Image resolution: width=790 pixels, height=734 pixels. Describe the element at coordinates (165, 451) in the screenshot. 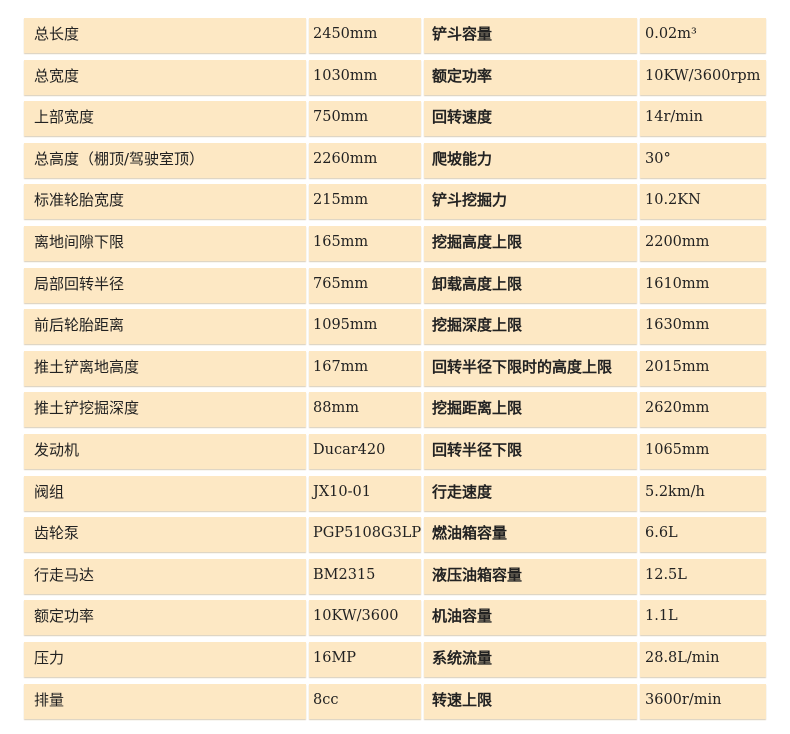

I see `spec-label: 发动机` at that location.